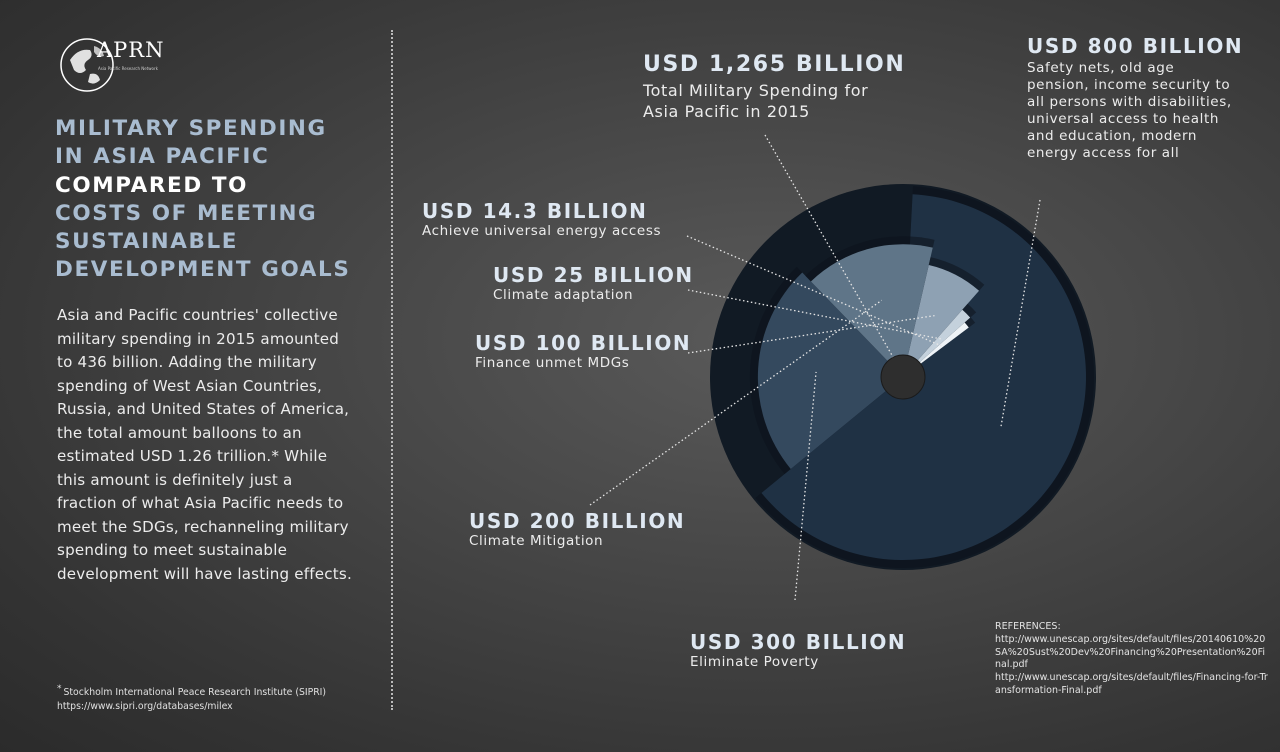 The image size is (1280, 752). I want to click on connector-line-total, so click(829, 246).